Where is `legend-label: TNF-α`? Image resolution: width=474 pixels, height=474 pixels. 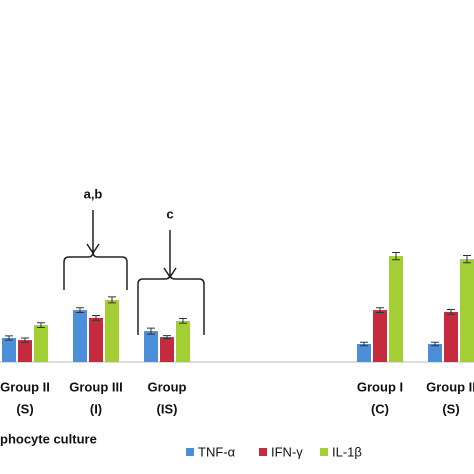
legend-label: TNF-α is located at coordinates (217, 451).